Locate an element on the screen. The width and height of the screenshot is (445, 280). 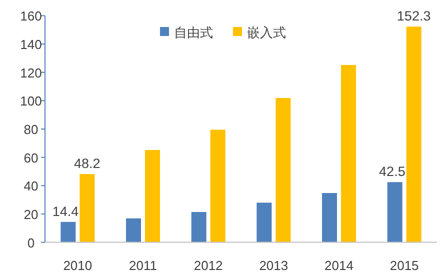
y-tick-label: 160 is located at coordinates (31, 16).